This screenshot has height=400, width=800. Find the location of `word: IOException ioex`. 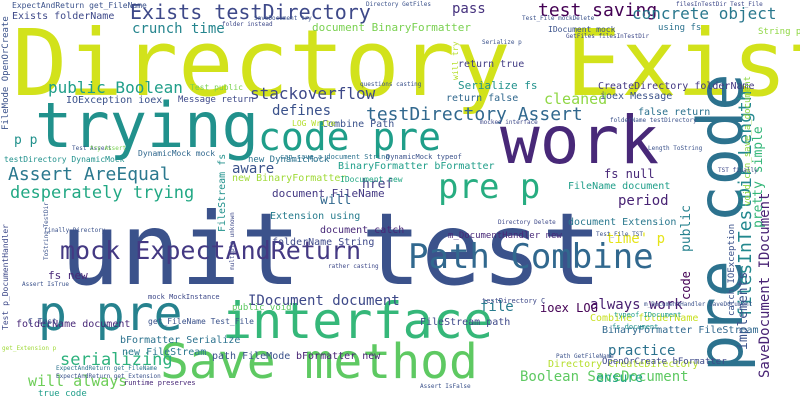

word: IOException ioex is located at coordinates (114, 100).